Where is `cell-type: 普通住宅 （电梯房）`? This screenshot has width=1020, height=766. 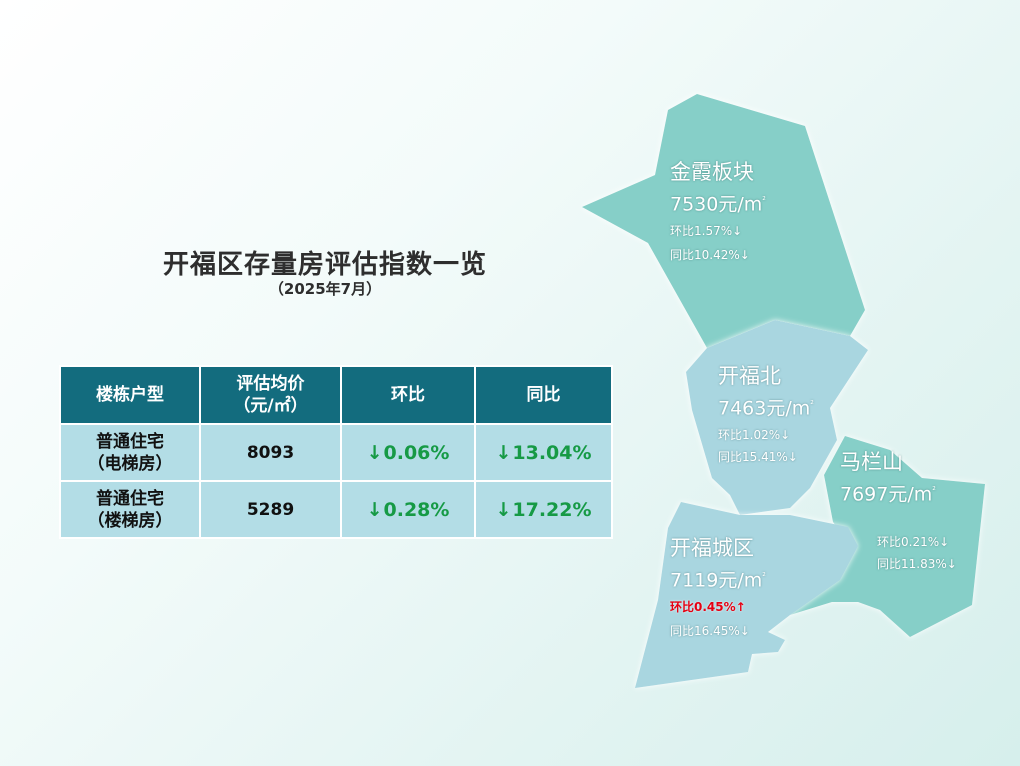 cell-type: 普通住宅 （电梯房） is located at coordinates (130, 452).